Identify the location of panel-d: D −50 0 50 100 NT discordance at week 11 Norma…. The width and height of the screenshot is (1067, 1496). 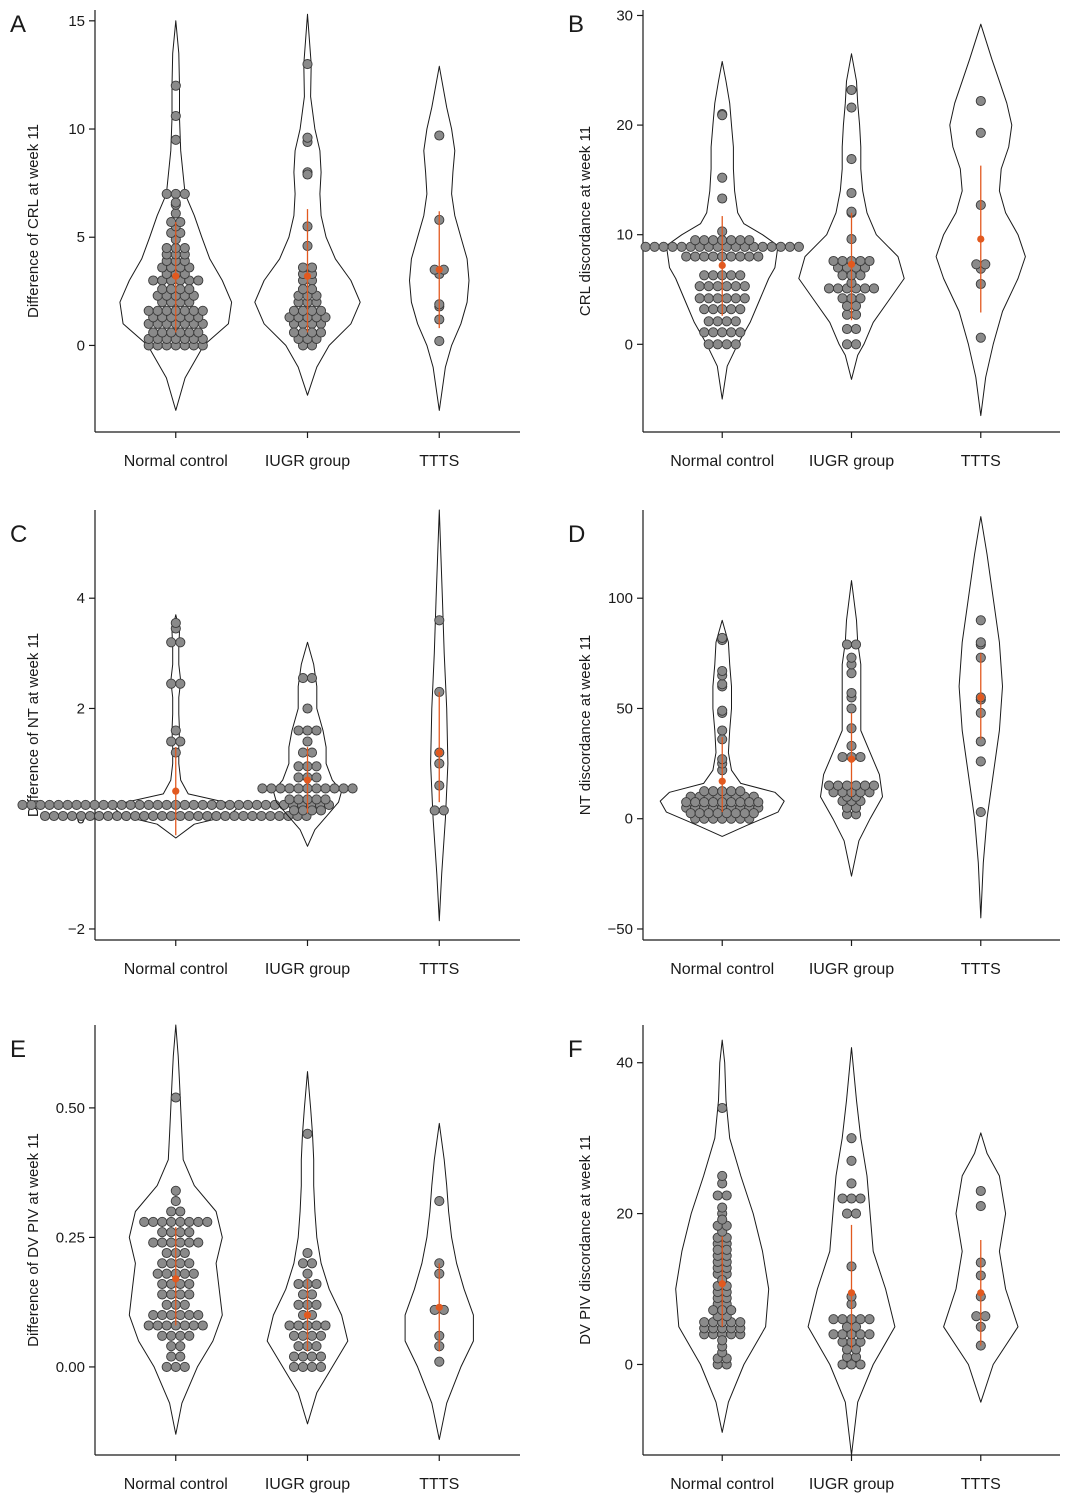
(814, 744).